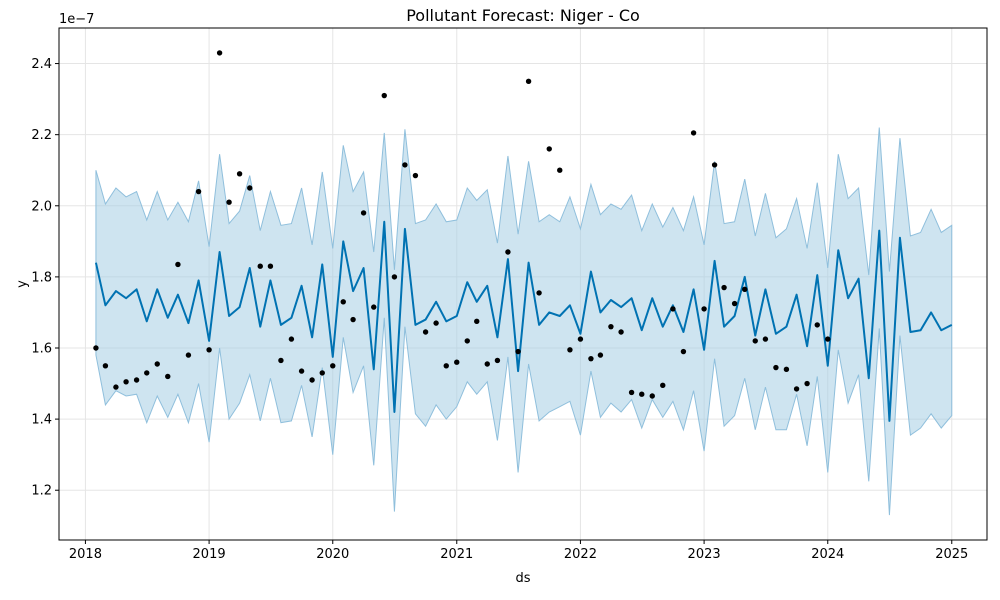  What do you see at coordinates (41, 349) in the screenshot?
I see `y-tick-label: 1.6` at bounding box center [41, 349].